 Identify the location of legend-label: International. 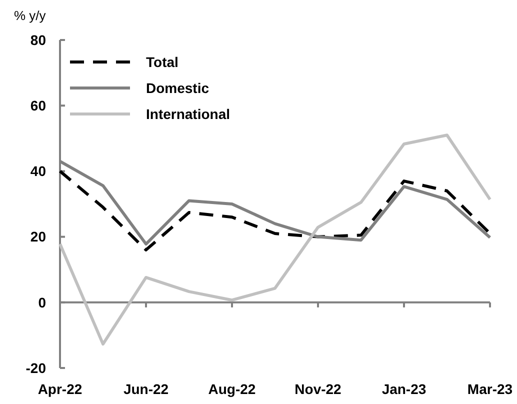
(188, 114).